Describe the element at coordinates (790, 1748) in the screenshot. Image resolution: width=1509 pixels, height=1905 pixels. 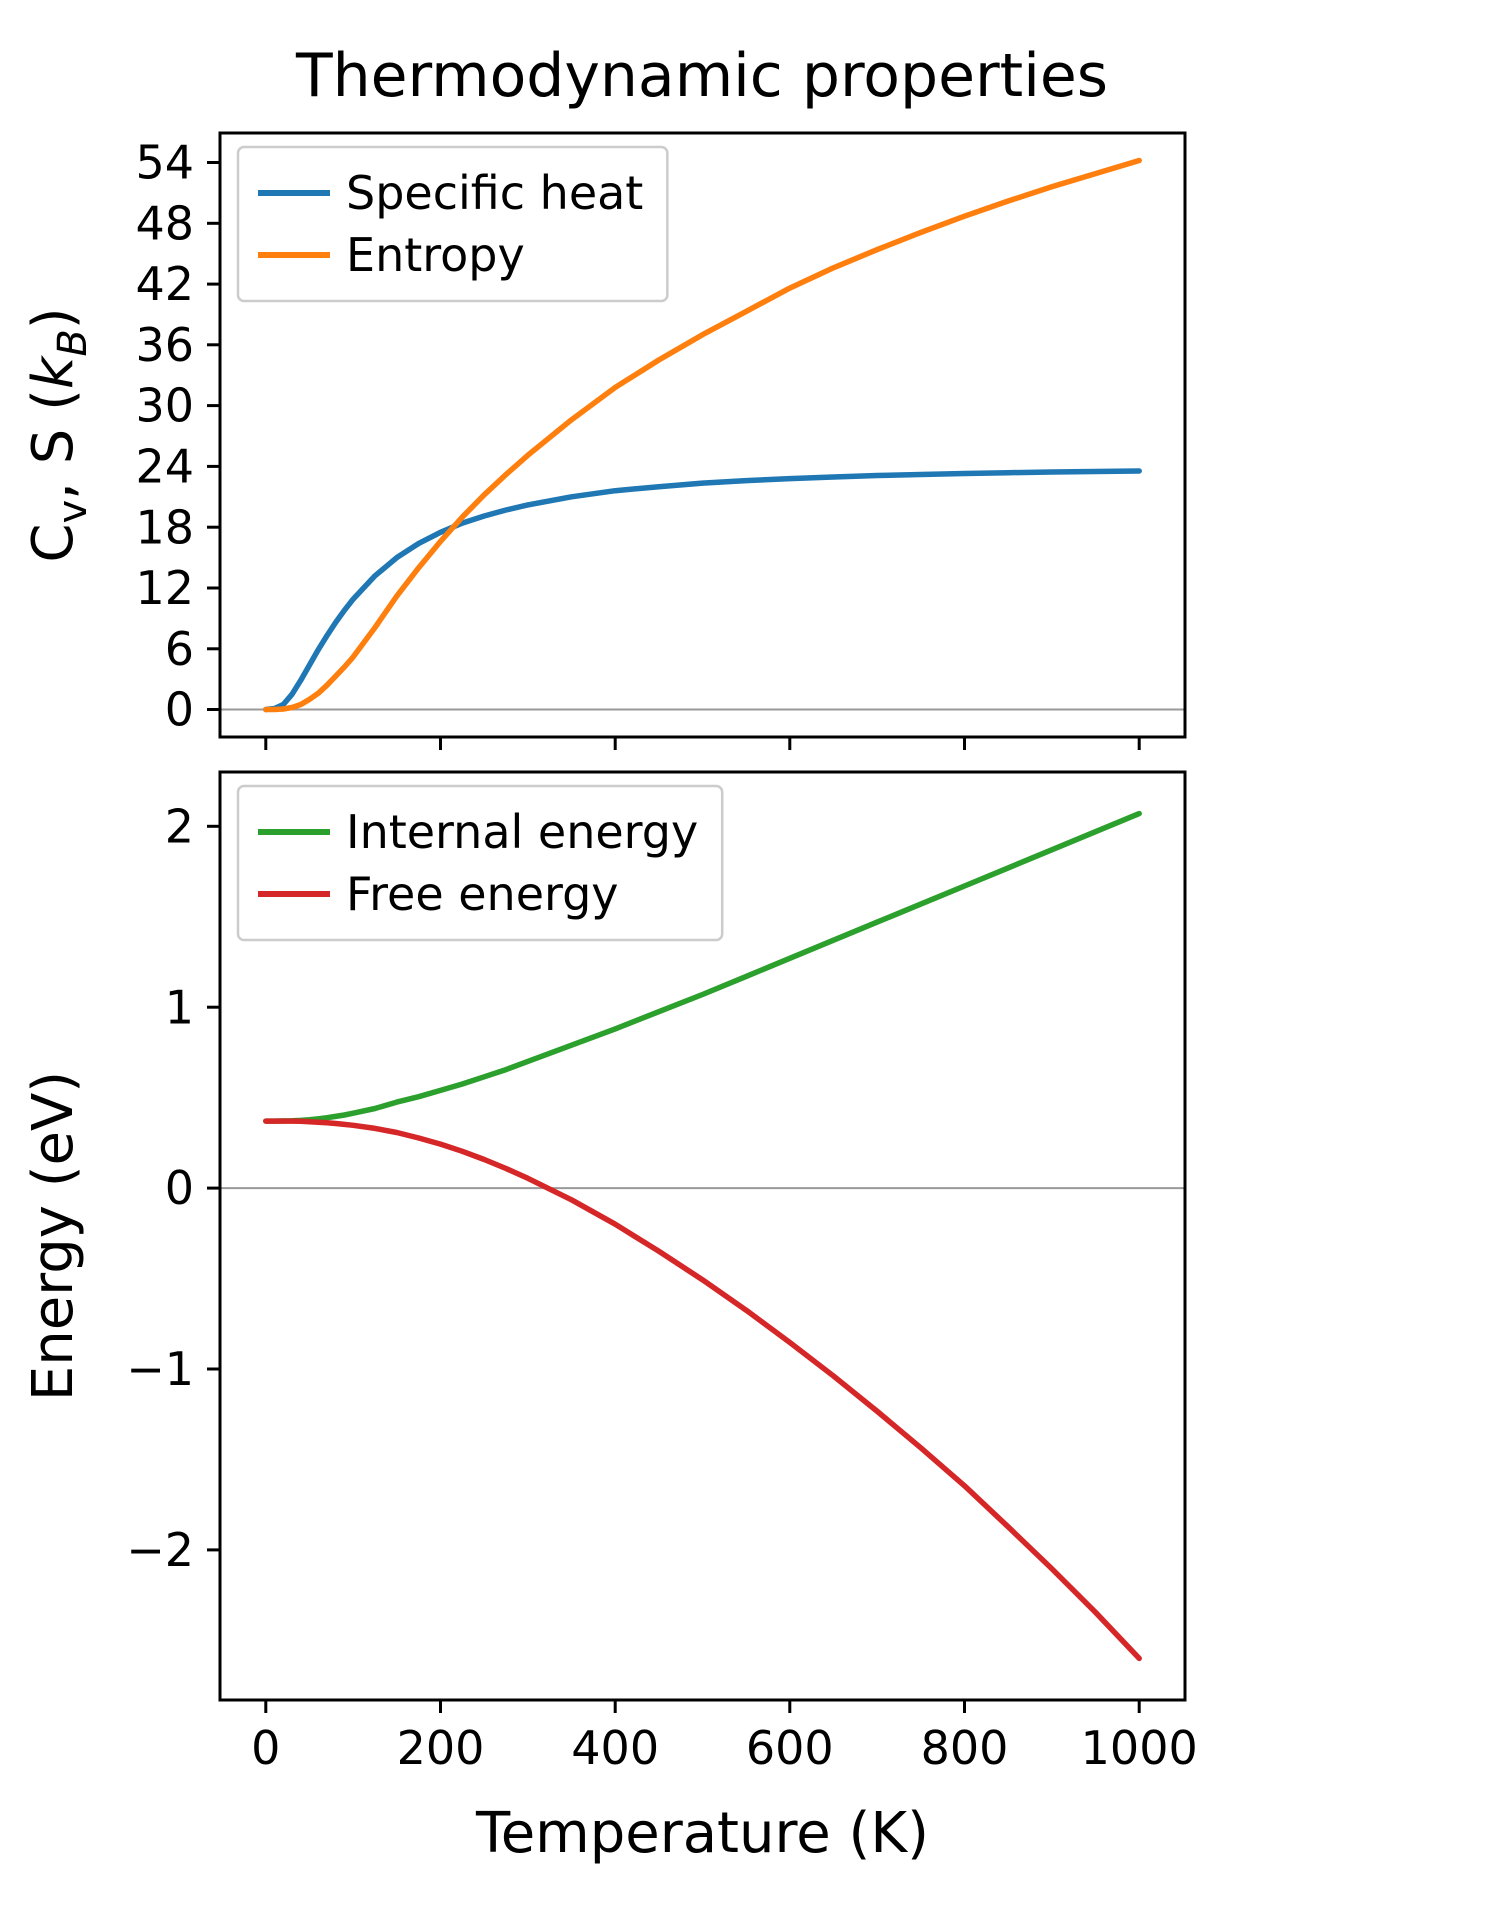
I see `x-tick-label: 600` at that location.